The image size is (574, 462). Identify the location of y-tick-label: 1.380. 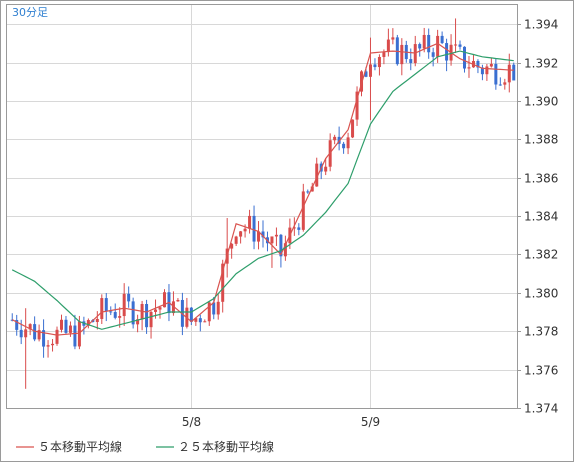
(541, 294).